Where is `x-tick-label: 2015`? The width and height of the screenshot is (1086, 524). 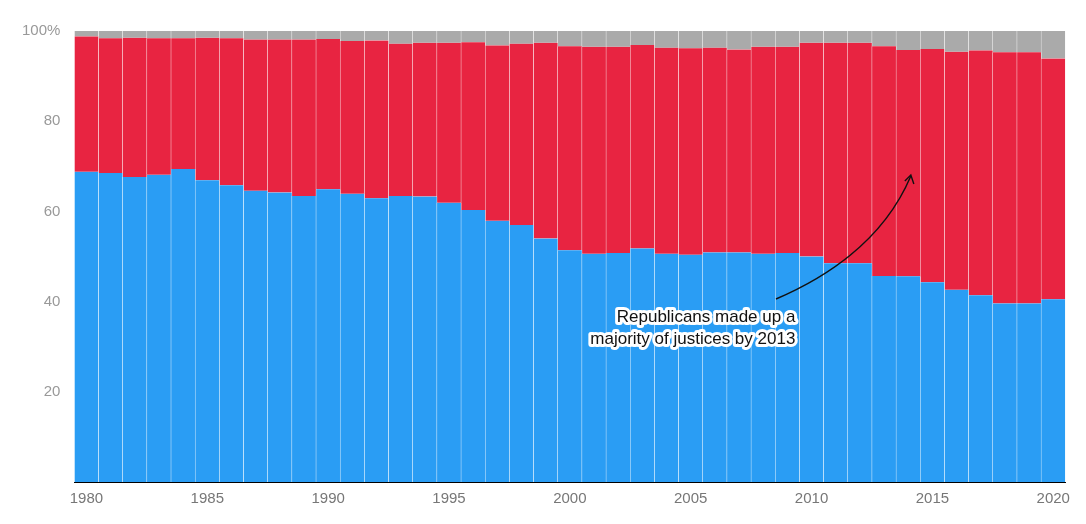
x-tick-label: 2015 is located at coordinates (932, 498).